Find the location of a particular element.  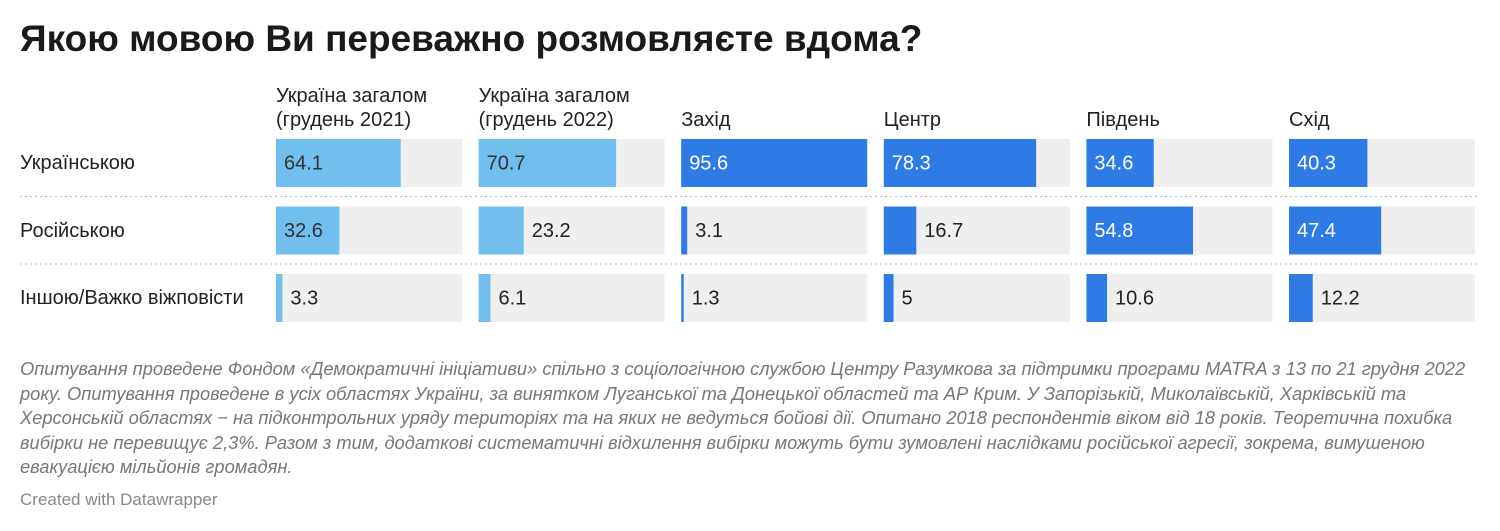

column-header: Захід is located at coordinates (706, 120).